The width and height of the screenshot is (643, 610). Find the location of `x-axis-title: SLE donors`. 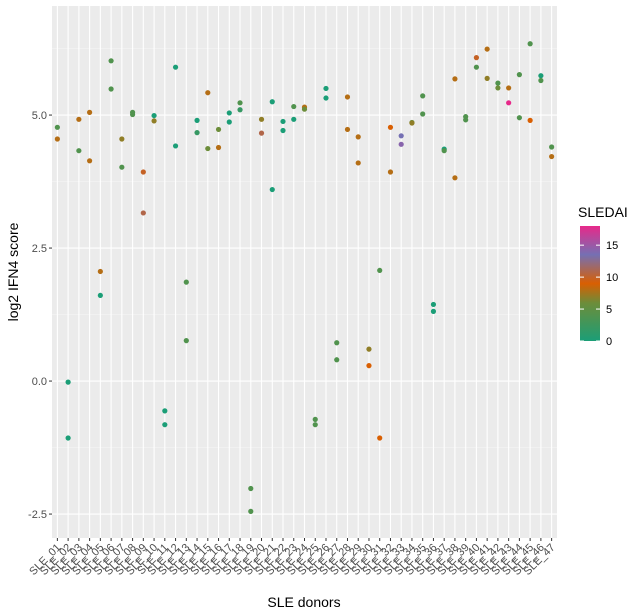

x-axis-title: SLE donors is located at coordinates (303, 602).